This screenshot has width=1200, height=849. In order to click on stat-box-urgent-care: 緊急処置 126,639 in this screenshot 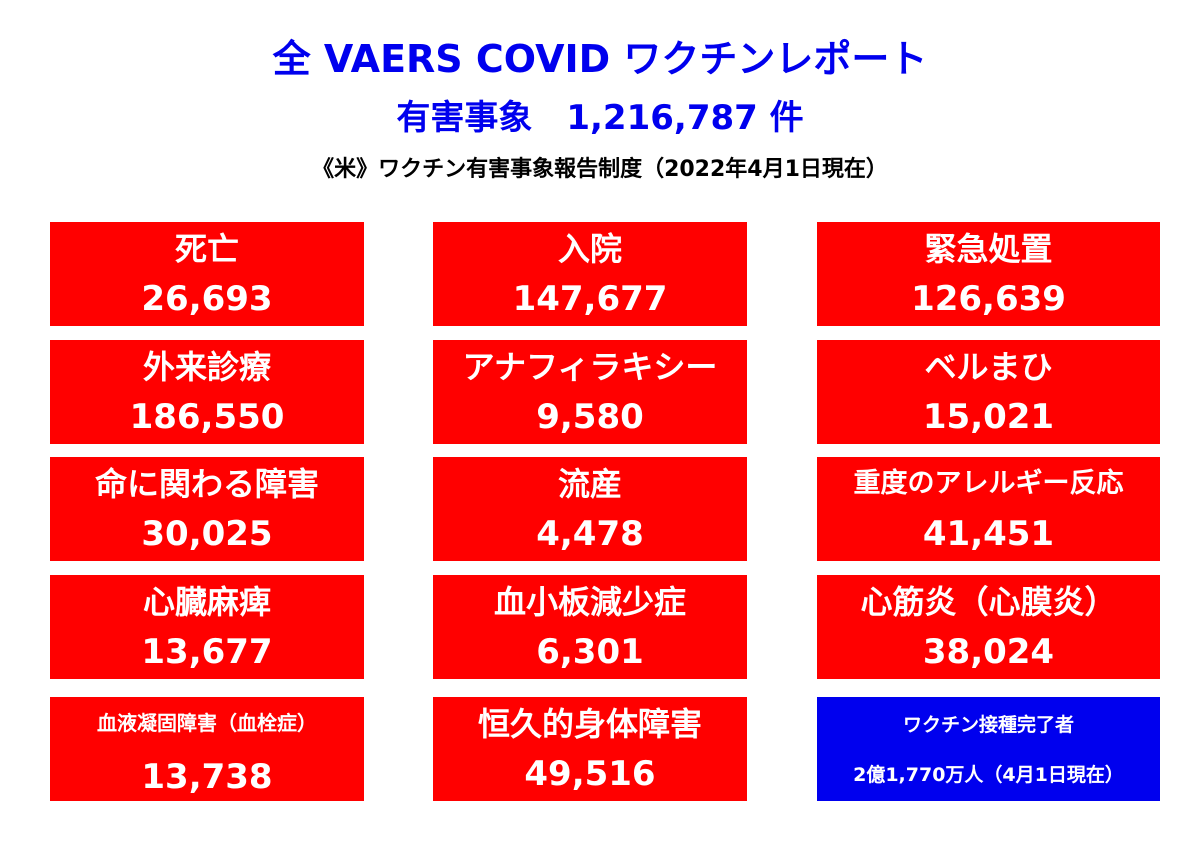, I will do `click(988, 274)`.